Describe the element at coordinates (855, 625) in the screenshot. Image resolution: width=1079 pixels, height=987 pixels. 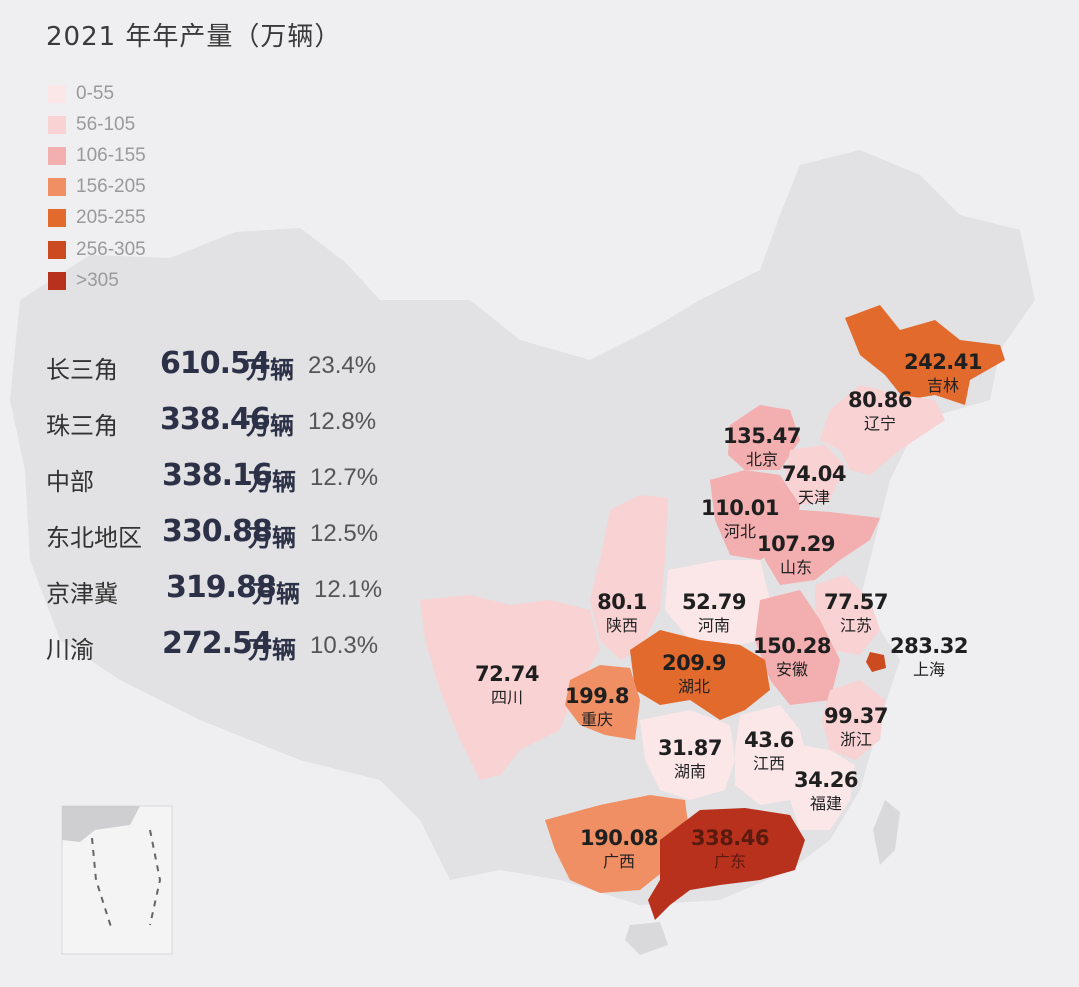
I see `province-name: 江苏` at that location.